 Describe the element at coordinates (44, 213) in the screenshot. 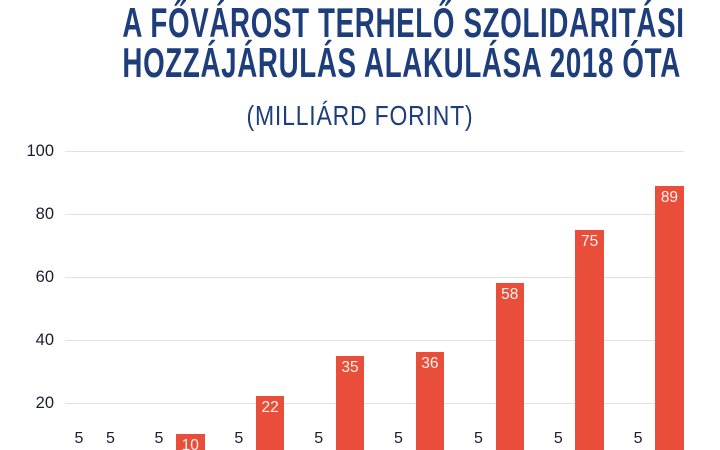

I see `y-axis-tick-label-80: 80` at that location.